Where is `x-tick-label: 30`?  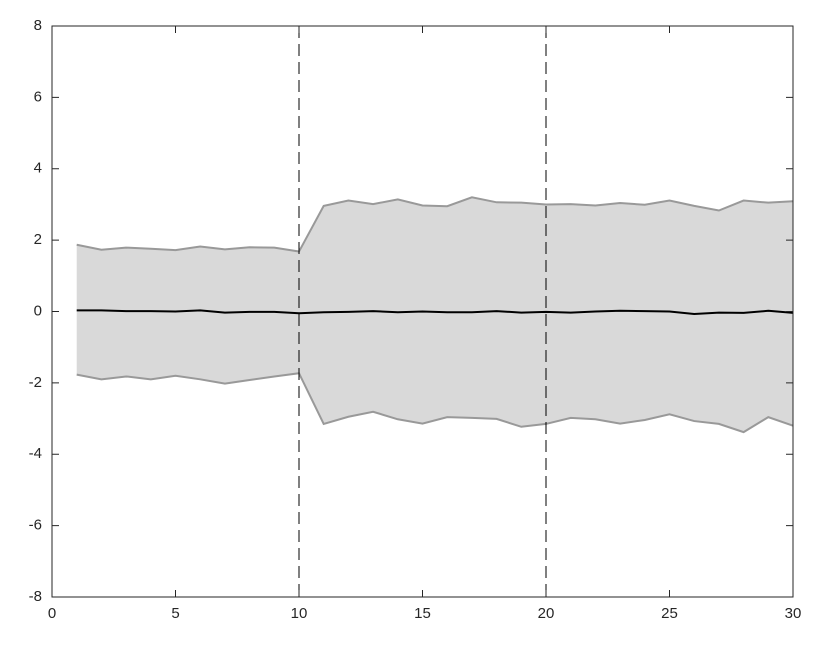
x-tick-label: 30 is located at coordinates (793, 613).